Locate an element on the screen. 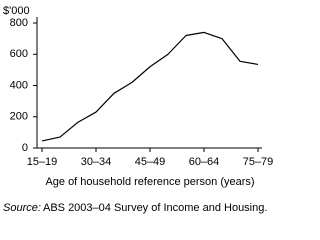 The image size is (320, 240). y-tick-label: 400 is located at coordinates (19, 85).